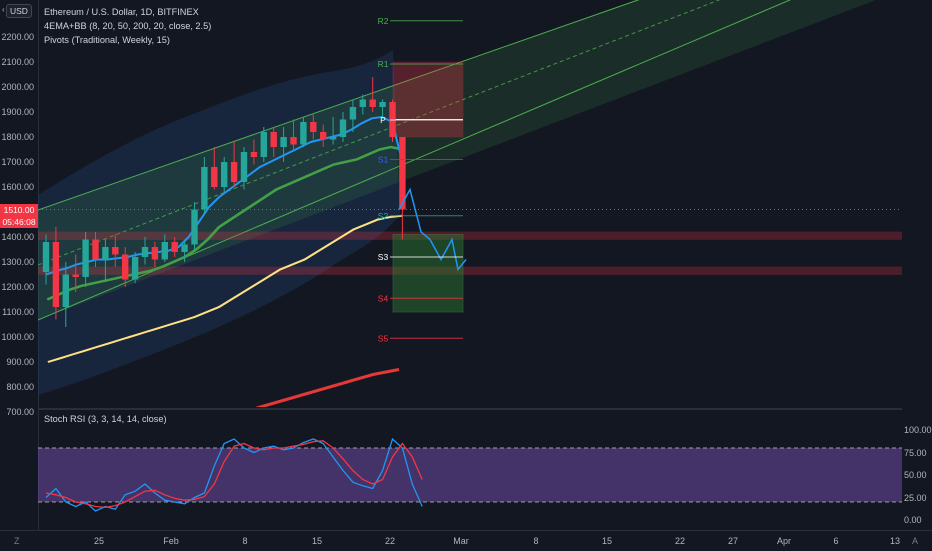 The width and height of the screenshot is (932, 551). I want to click on pivot-label: S5, so click(383, 338).